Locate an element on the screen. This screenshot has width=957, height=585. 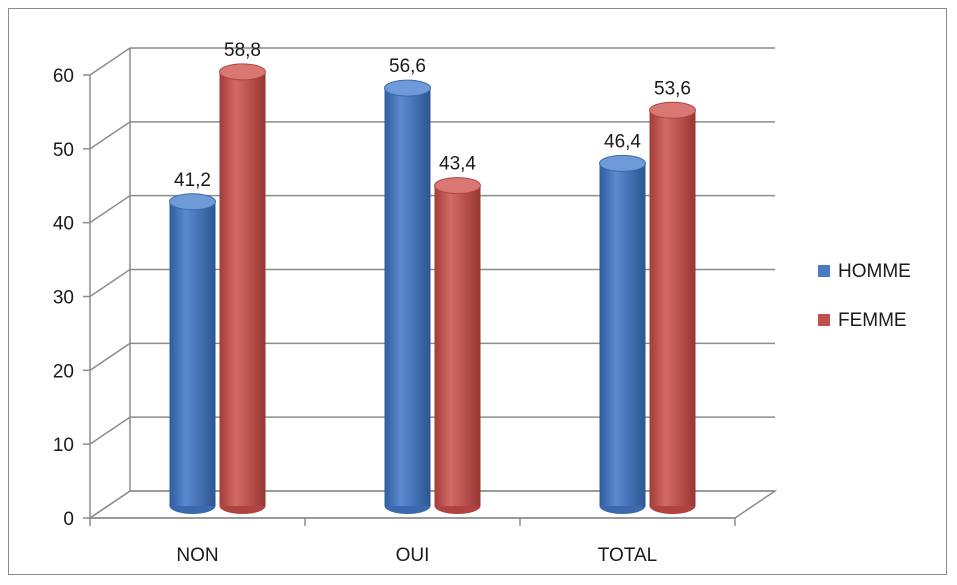
x-category-label: OUI is located at coordinates (413, 555).